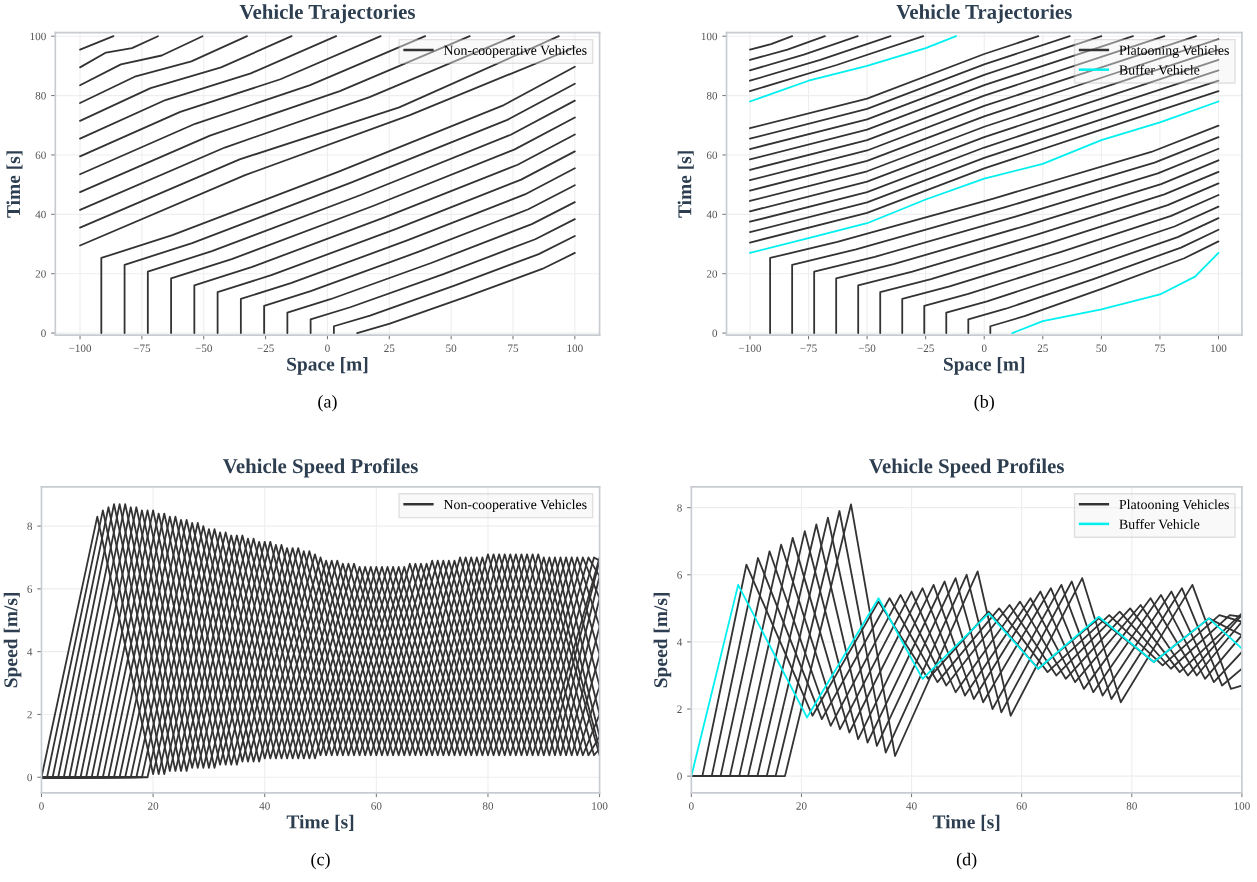 This screenshot has width=1257, height=882. Describe the element at coordinates (327, 403) in the screenshot. I see `text: (a)` at that location.